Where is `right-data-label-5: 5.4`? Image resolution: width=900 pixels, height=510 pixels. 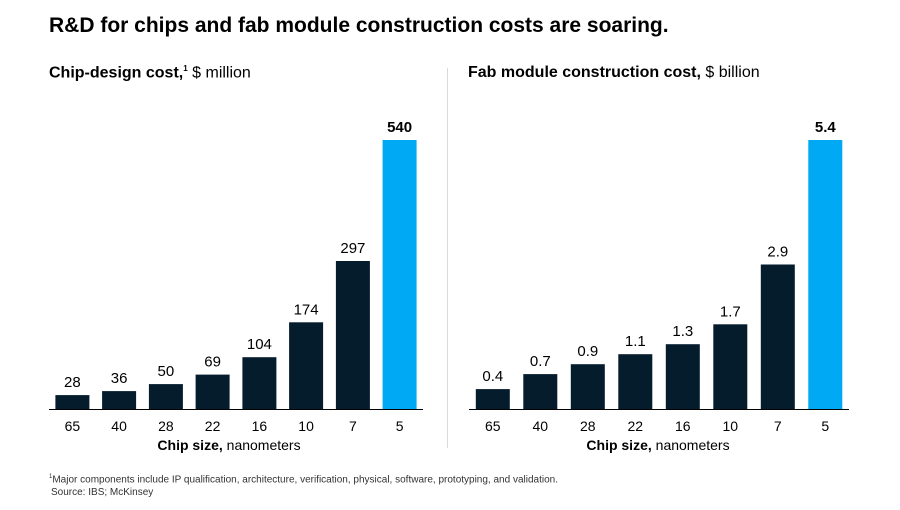
right-data-label-5: 5.4 is located at coordinates (826, 127).